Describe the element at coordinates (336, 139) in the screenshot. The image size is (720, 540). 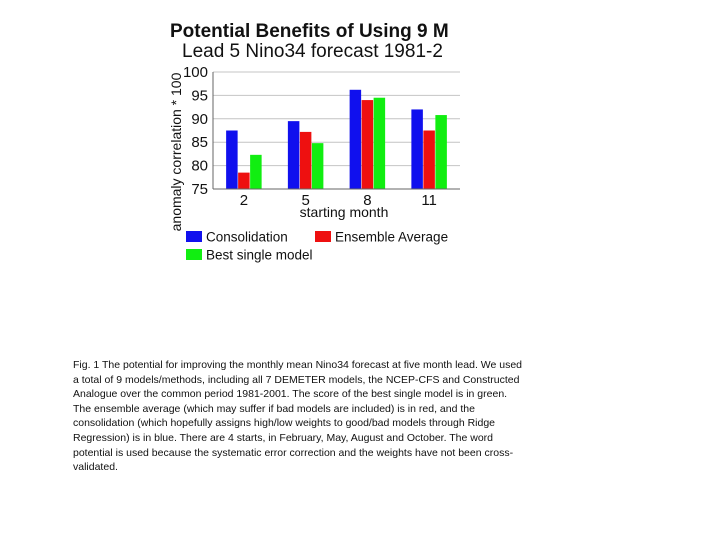
I see `bars` at that location.